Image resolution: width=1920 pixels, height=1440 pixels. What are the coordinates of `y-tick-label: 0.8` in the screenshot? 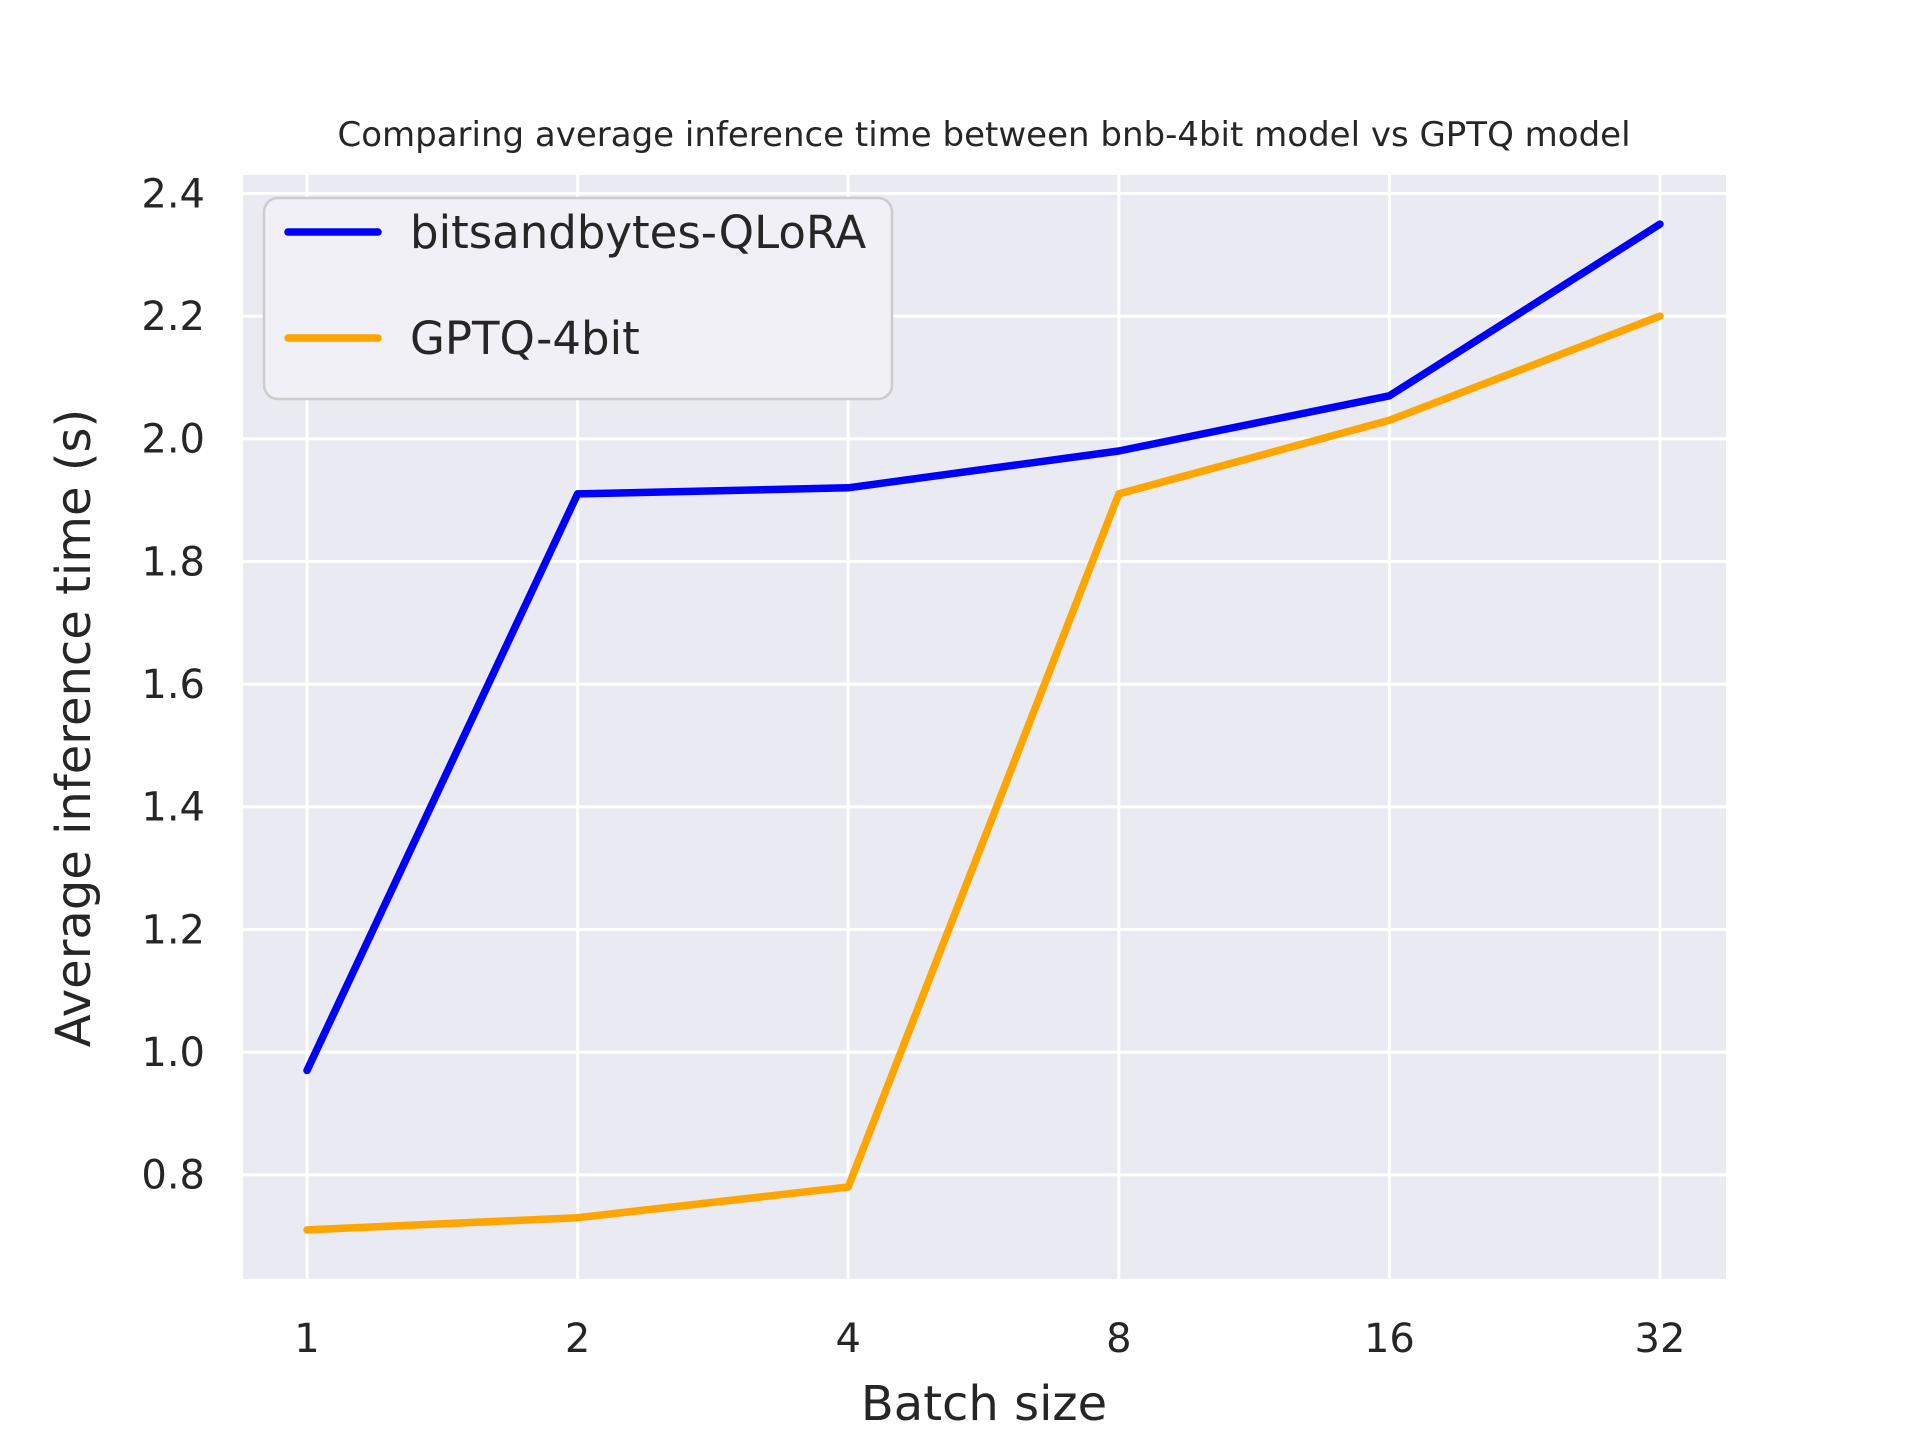 It's located at (173, 1176).